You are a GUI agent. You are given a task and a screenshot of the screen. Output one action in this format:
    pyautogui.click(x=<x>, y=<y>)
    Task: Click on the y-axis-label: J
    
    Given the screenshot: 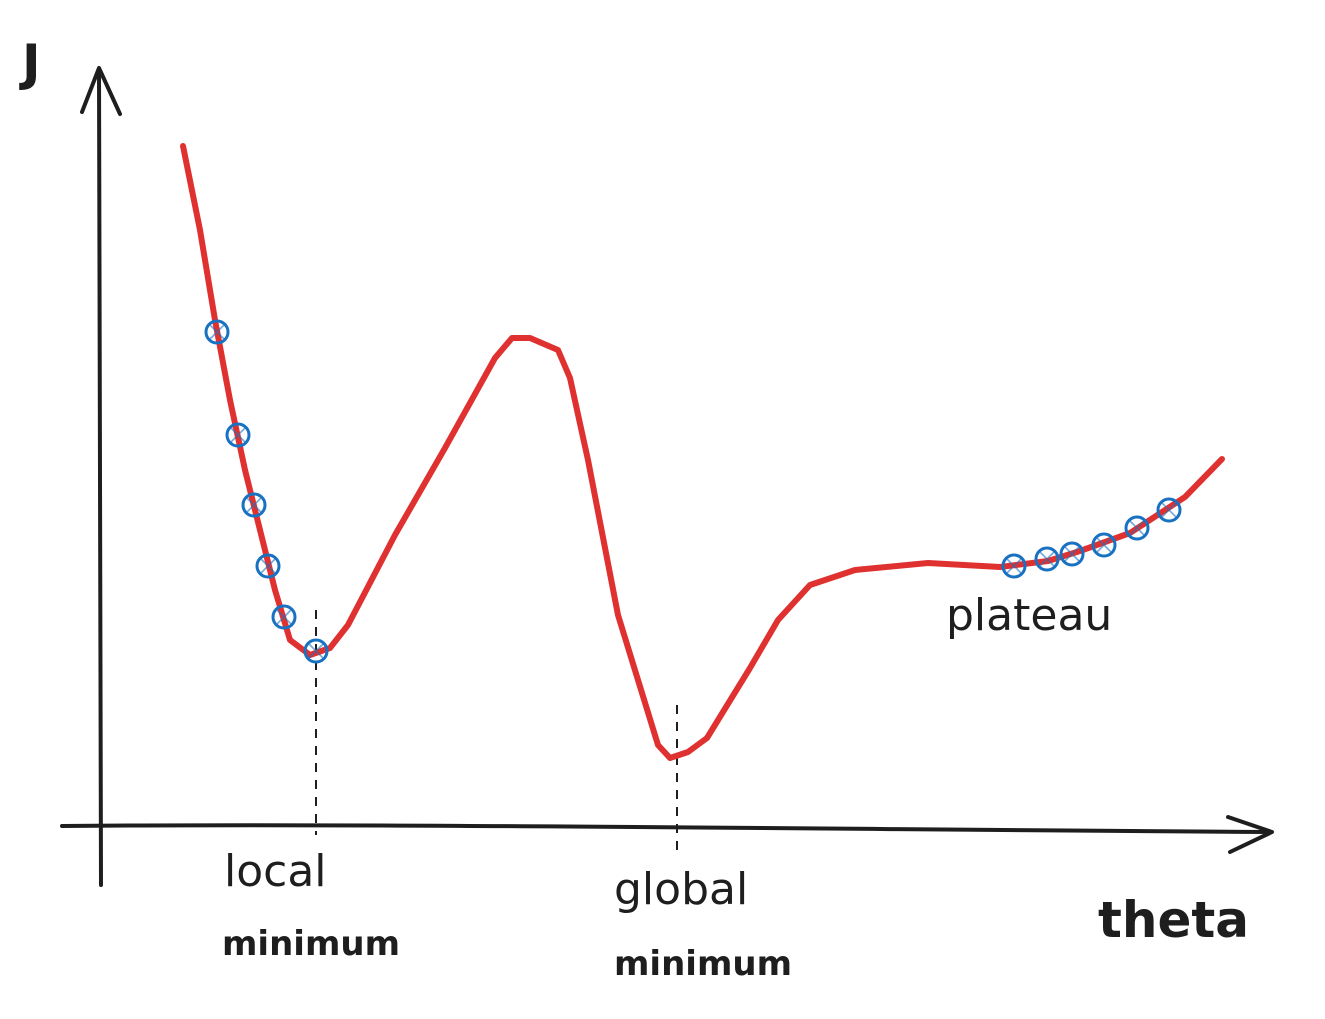 What is the action you would take?
    pyautogui.click(x=30, y=63)
    